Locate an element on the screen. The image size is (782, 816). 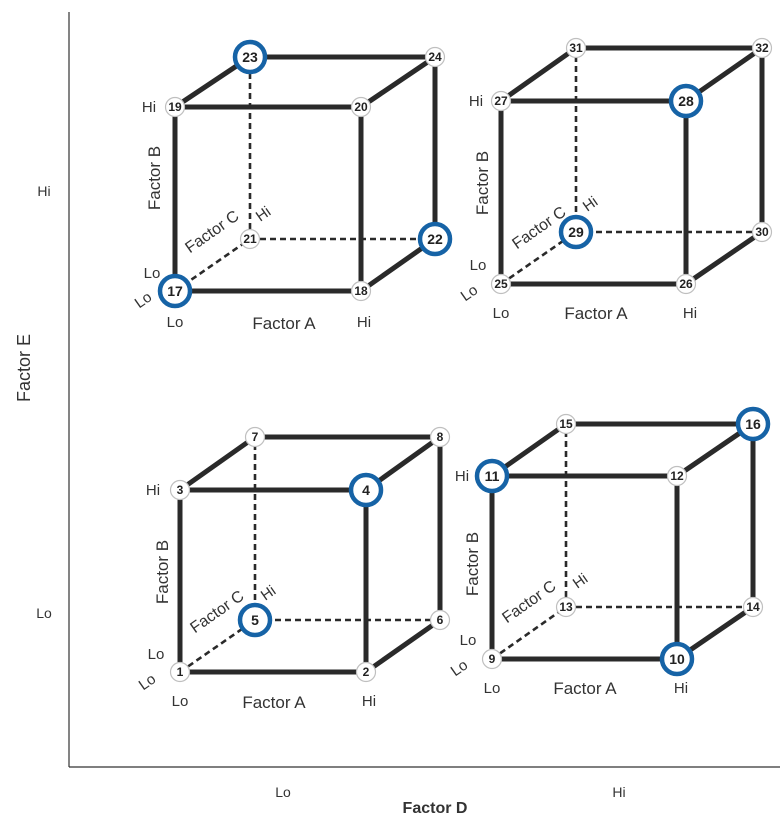
run-number: 28 is located at coordinates (686, 101).